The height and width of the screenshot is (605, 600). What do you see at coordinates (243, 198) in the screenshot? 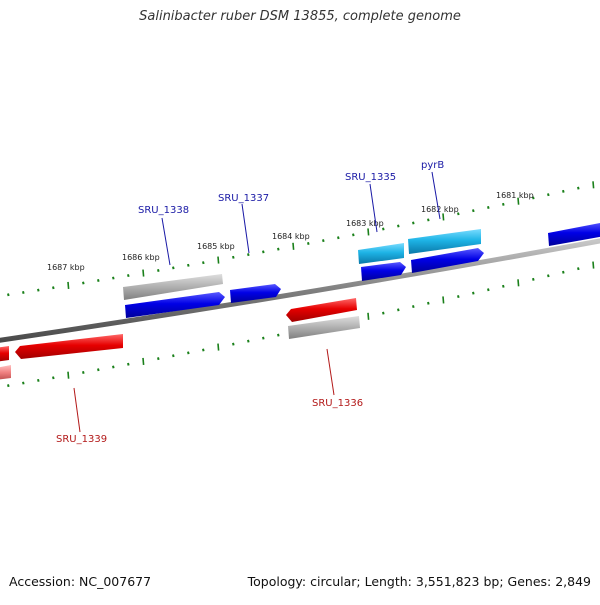
I see `gene-label-sru-1337: SRU_1337` at bounding box center [243, 198].